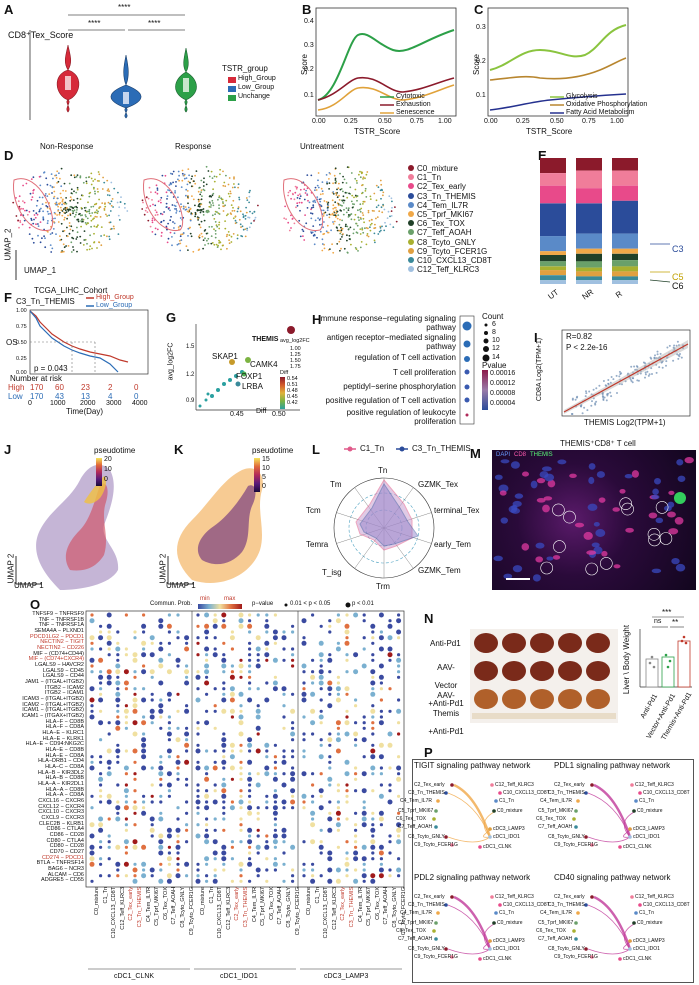 The image size is (699, 985). What do you see at coordinates (503, 383) in the screenshot?
I see `legend-item: 0.00012` at bounding box center [503, 383].